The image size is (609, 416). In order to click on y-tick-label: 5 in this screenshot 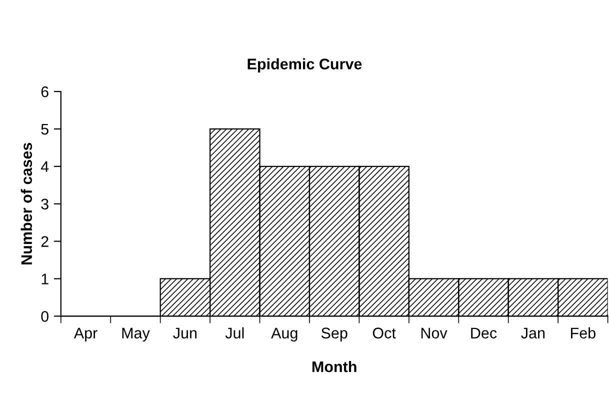, I will do `click(44, 129)`.